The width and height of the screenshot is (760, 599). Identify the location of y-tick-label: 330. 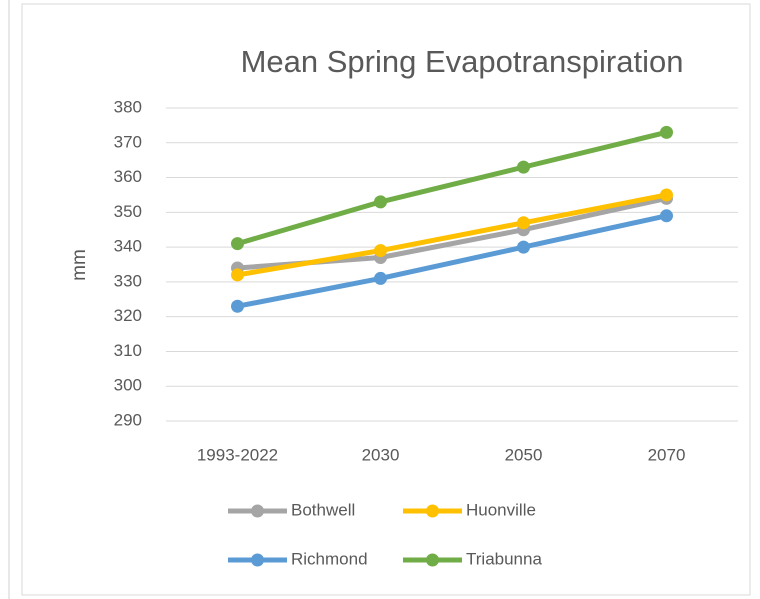
(128, 280).